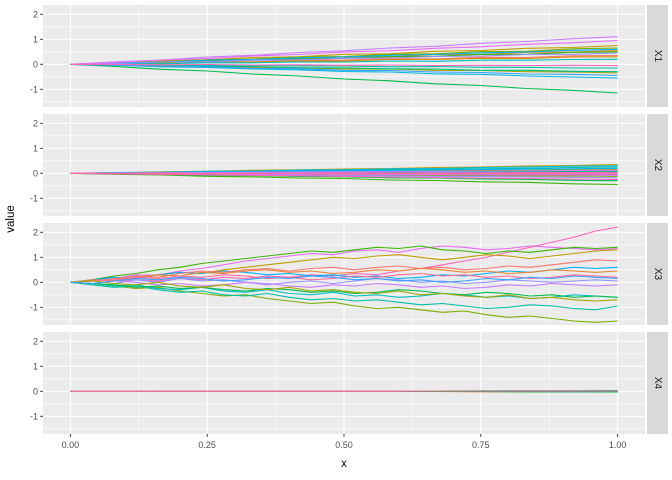 The width and height of the screenshot is (672, 480). Describe the element at coordinates (11, 219) in the screenshot. I see `y-axis-title: value` at that location.